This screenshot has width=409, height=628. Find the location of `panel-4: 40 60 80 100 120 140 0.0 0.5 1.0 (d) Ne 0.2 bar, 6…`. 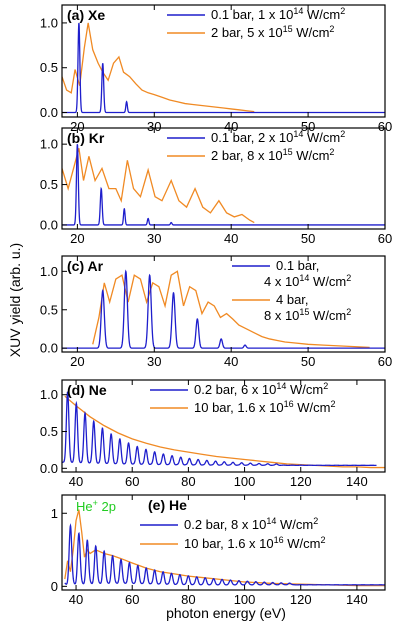

panel-4: 40 60 80 100 120 140 0.0 0.5 1.0 (d) Ne 0.2 bar, 6… is located at coordinates (213, 434).